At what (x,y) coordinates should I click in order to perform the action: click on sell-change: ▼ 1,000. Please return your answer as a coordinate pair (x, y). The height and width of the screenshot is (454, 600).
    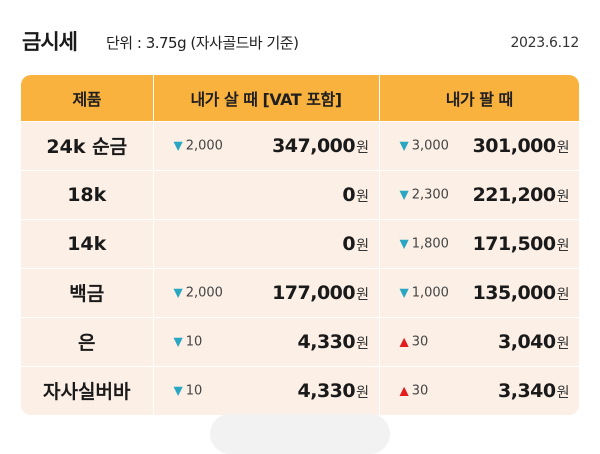
    Looking at the image, I should click on (424, 292).